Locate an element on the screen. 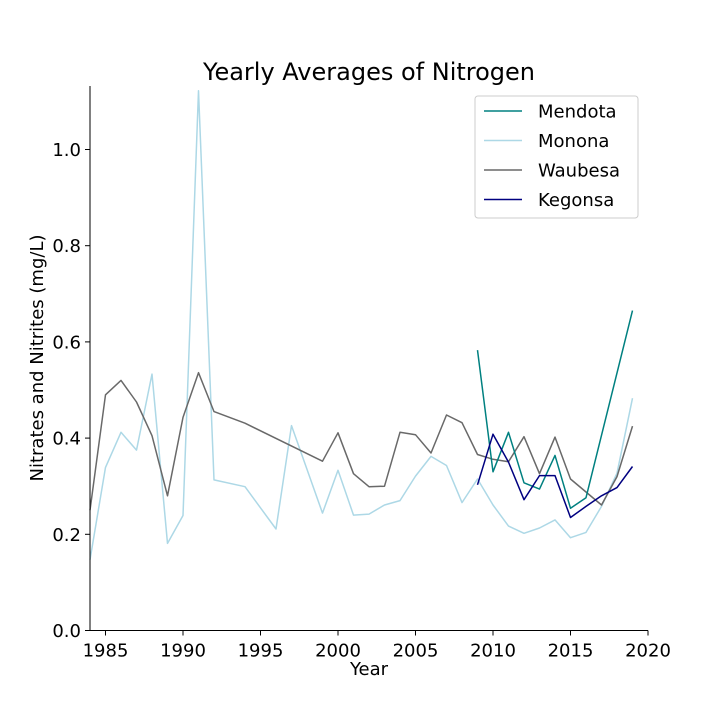 This screenshot has width=720, height=720. legend-label: Waubesa is located at coordinates (579, 171).